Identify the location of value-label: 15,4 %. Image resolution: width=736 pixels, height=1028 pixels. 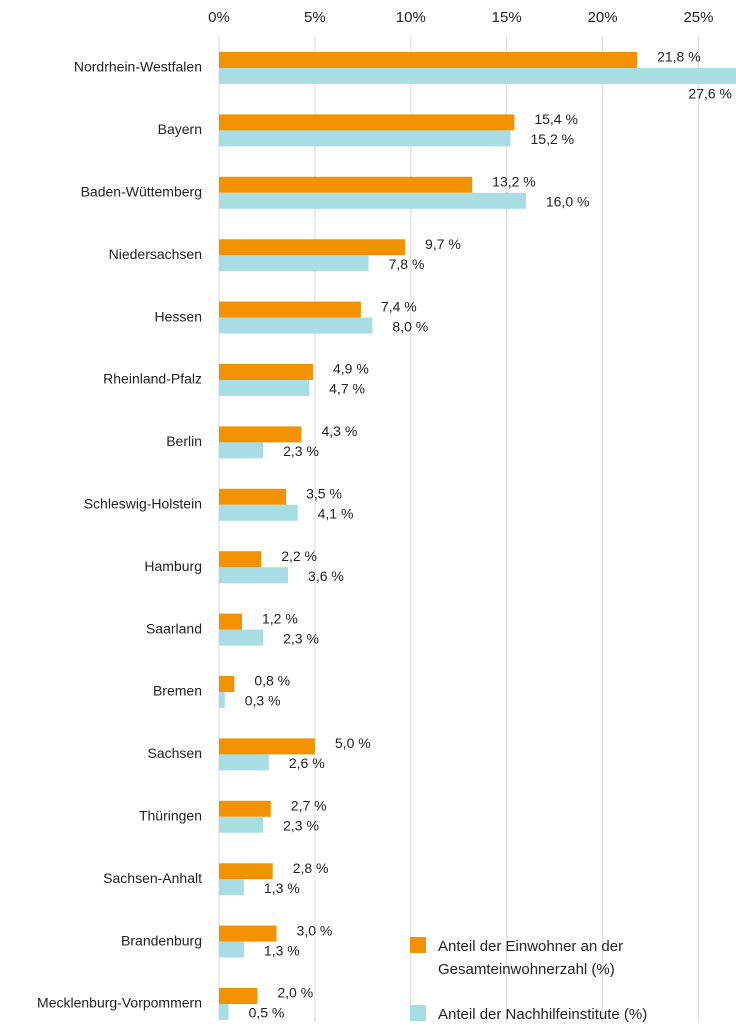
(556, 119).